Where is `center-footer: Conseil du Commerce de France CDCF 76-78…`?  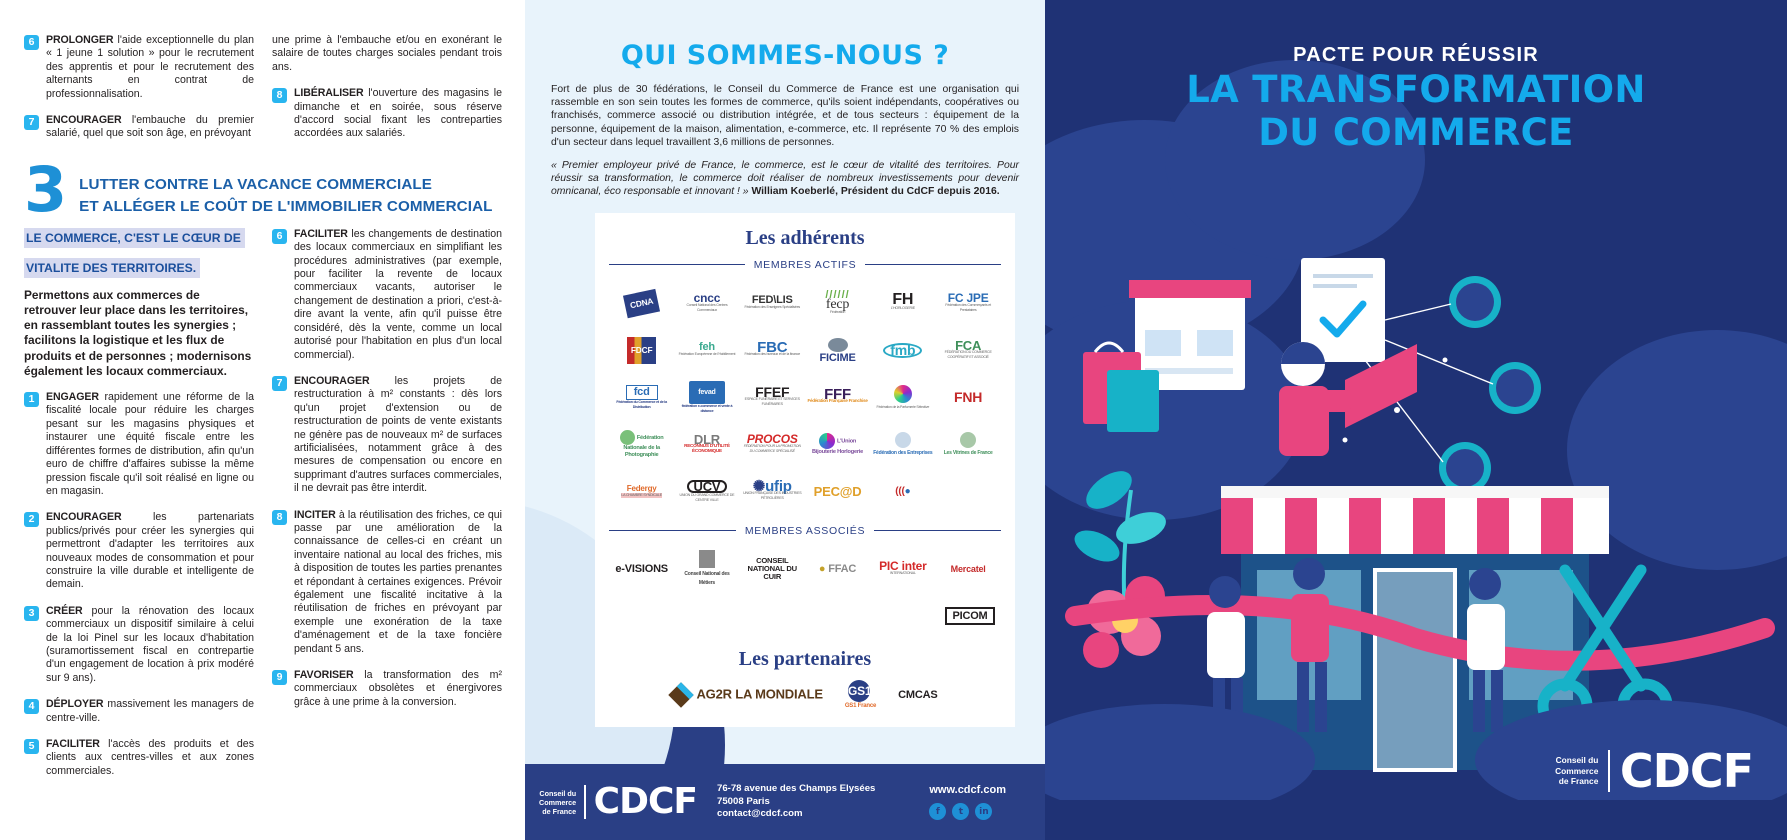 center-footer: Conseil du Commerce de France CDCF 76-78… is located at coordinates (785, 802).